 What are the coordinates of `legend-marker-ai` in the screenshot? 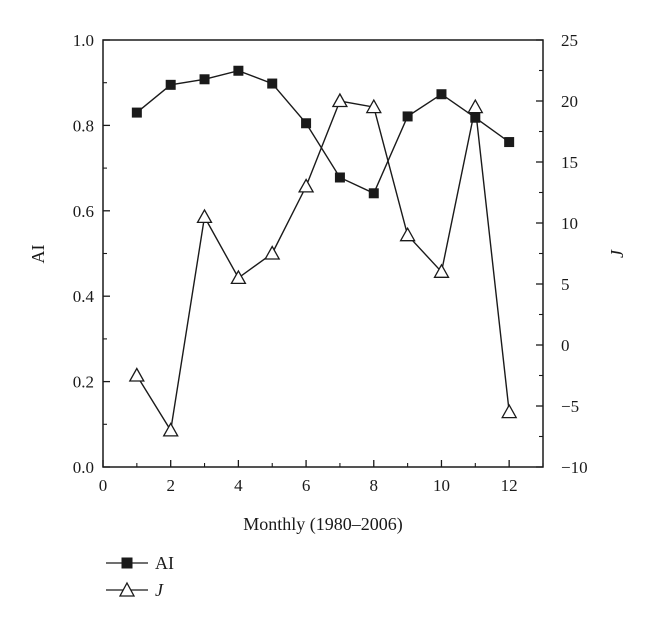 It's located at (127, 563).